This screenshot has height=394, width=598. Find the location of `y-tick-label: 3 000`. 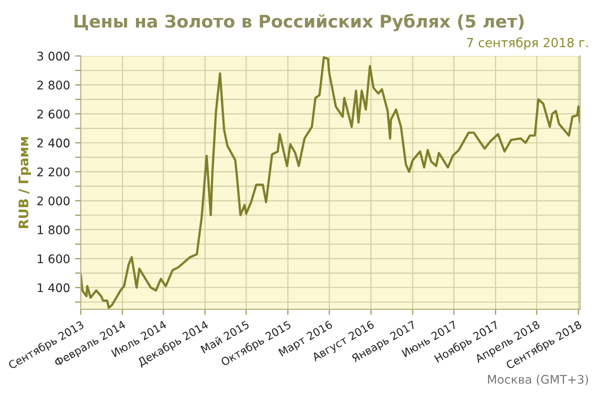

y-tick-label: 3 000 is located at coordinates (53, 56).